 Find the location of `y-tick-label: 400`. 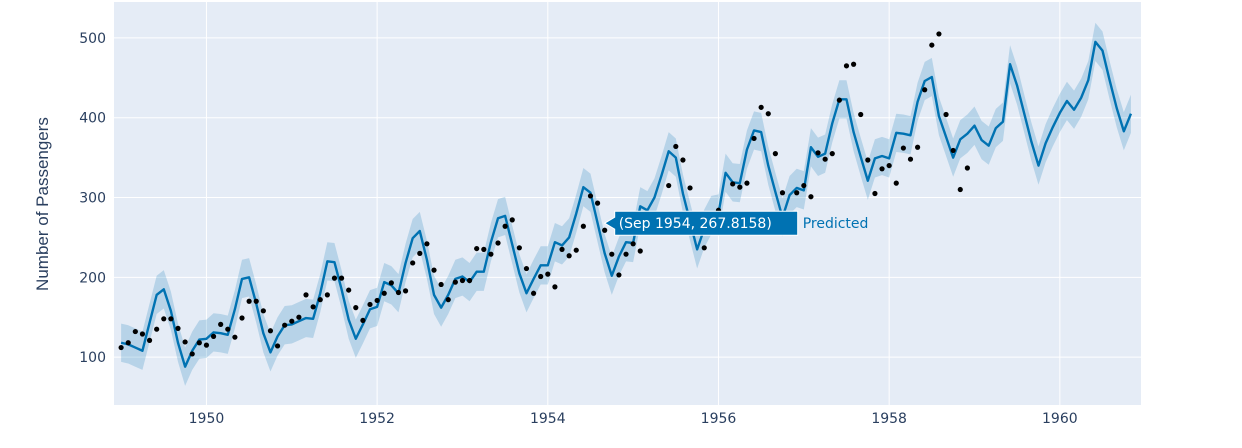

y-tick-label: 400 is located at coordinates (92, 119).